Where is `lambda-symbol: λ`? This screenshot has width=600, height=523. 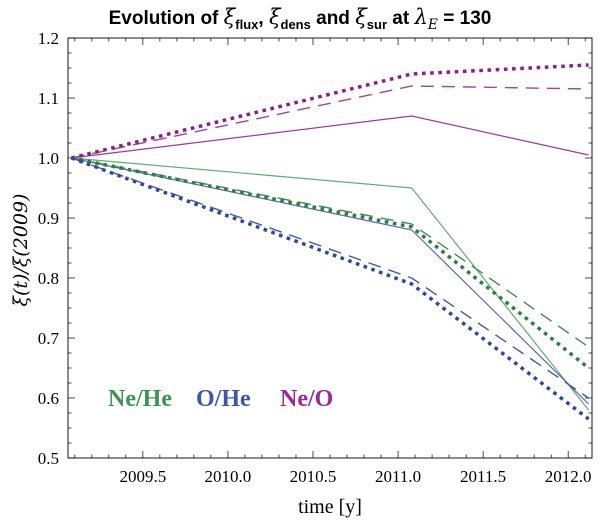
lambda-symbol: λ is located at coordinates (421, 17).